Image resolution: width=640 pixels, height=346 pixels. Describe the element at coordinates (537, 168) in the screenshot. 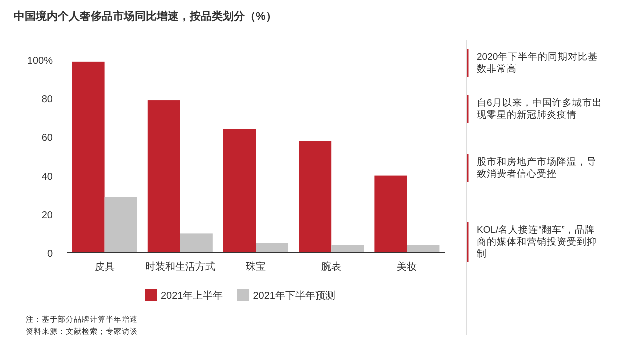

I see `text: 股市和房地产市场降温，导致消费者信心受挫` at that location.